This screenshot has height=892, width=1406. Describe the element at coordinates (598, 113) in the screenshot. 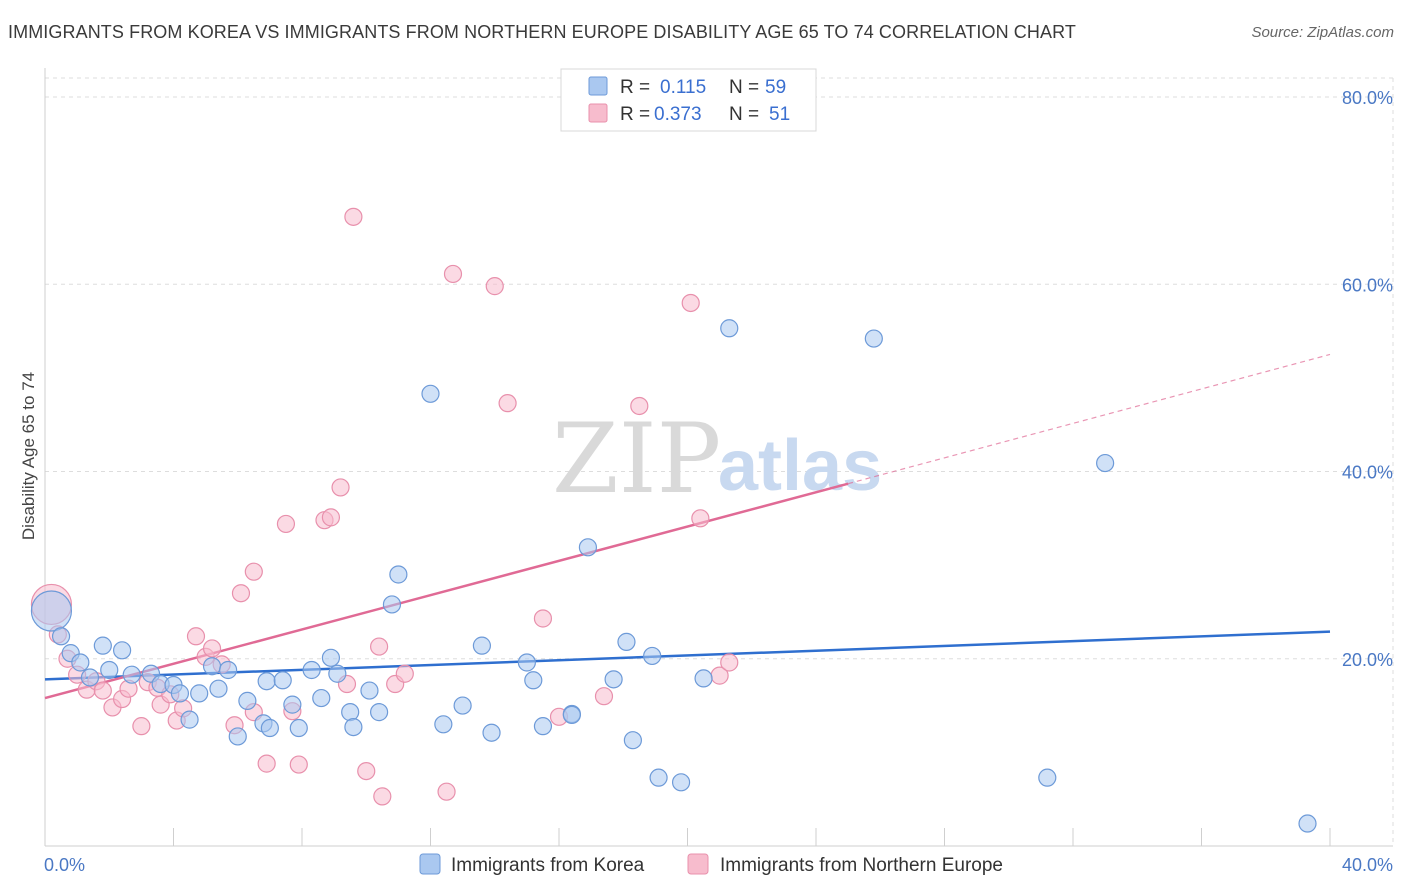

I see `legend-swatch-europe` at that location.